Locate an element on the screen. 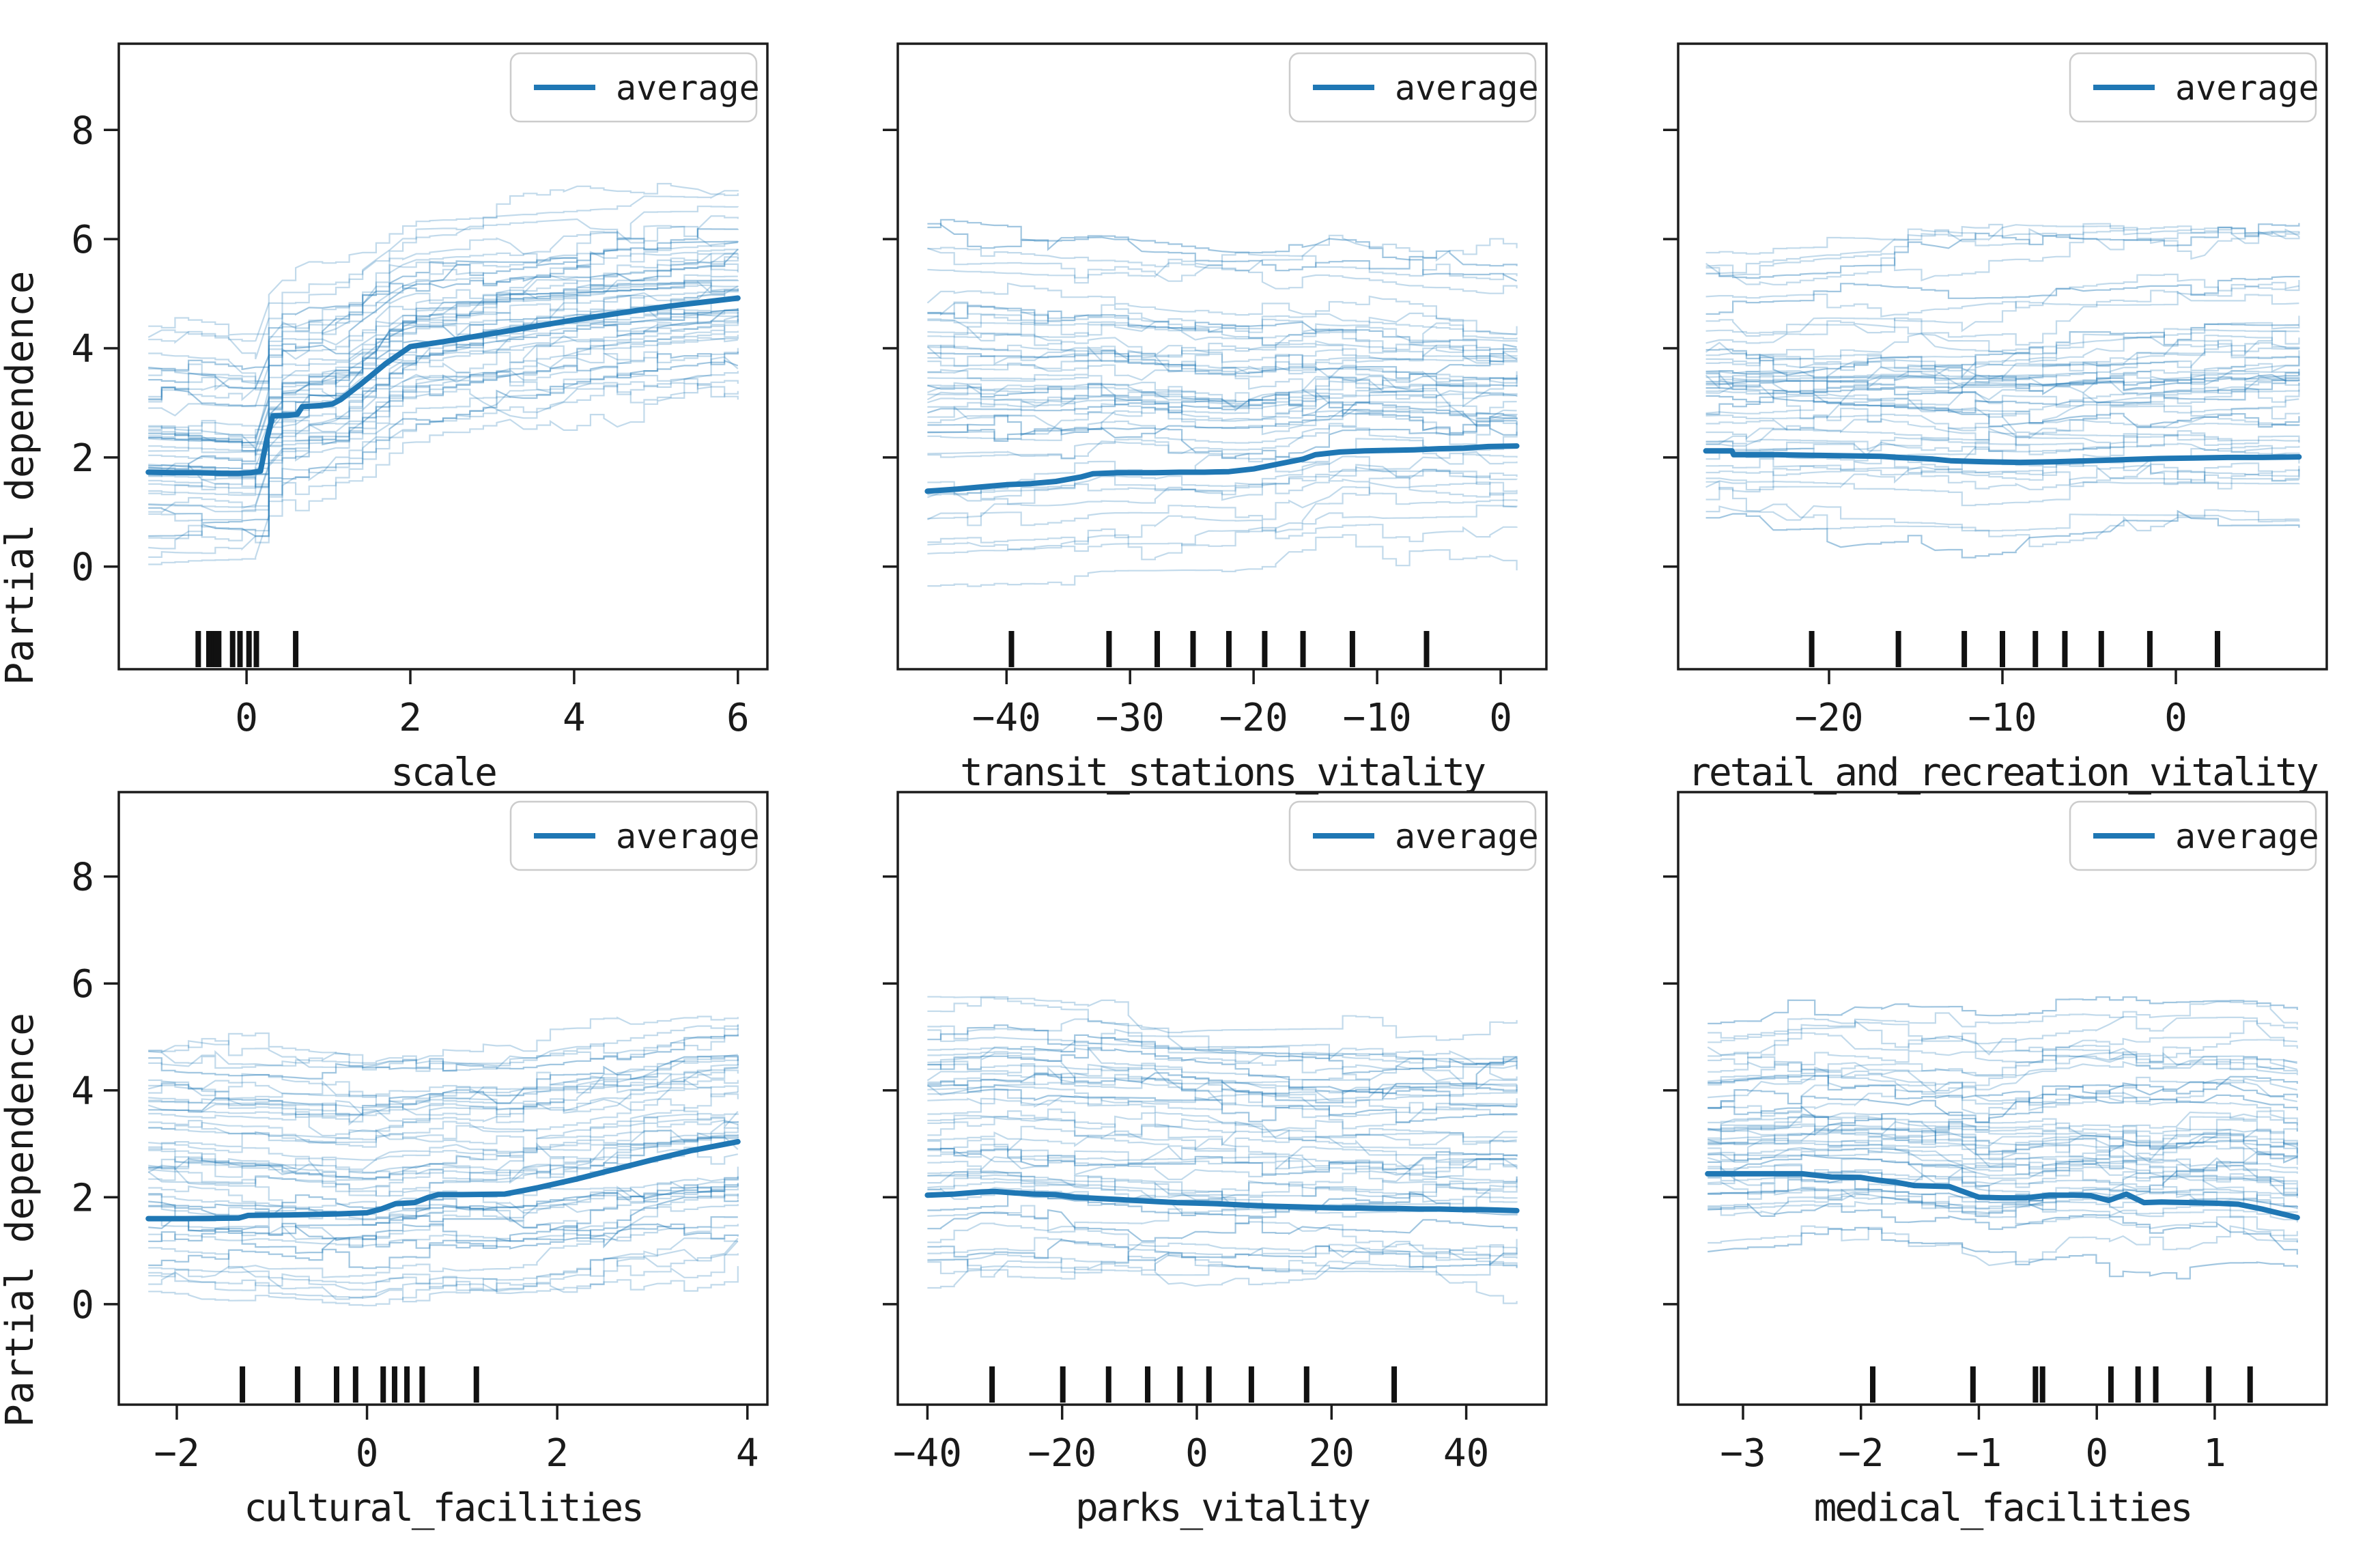 This screenshot has width=2380, height=1546. y-axis is located at coordinates (890, 1090).